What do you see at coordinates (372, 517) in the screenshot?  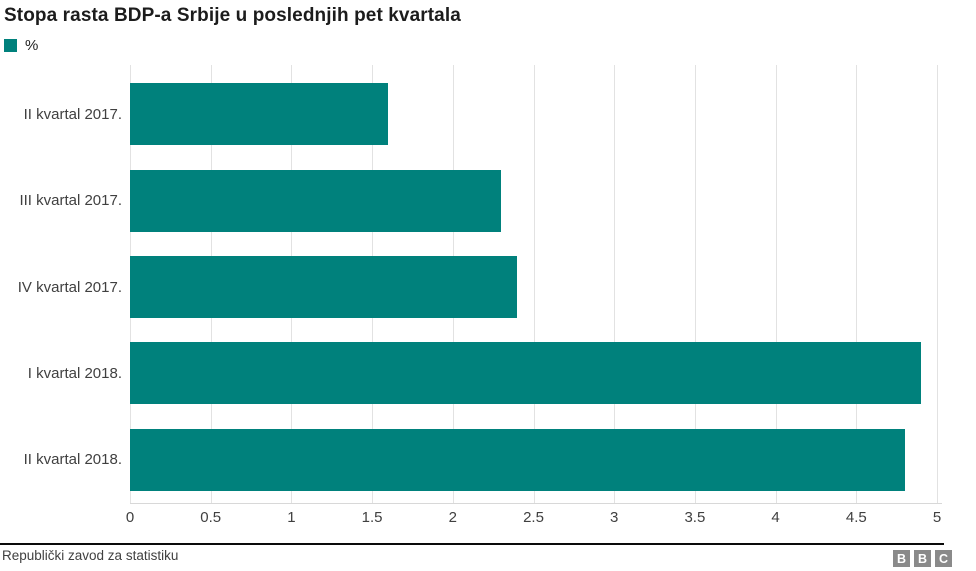 I see `x-axis-tick-label: 1.5` at bounding box center [372, 517].